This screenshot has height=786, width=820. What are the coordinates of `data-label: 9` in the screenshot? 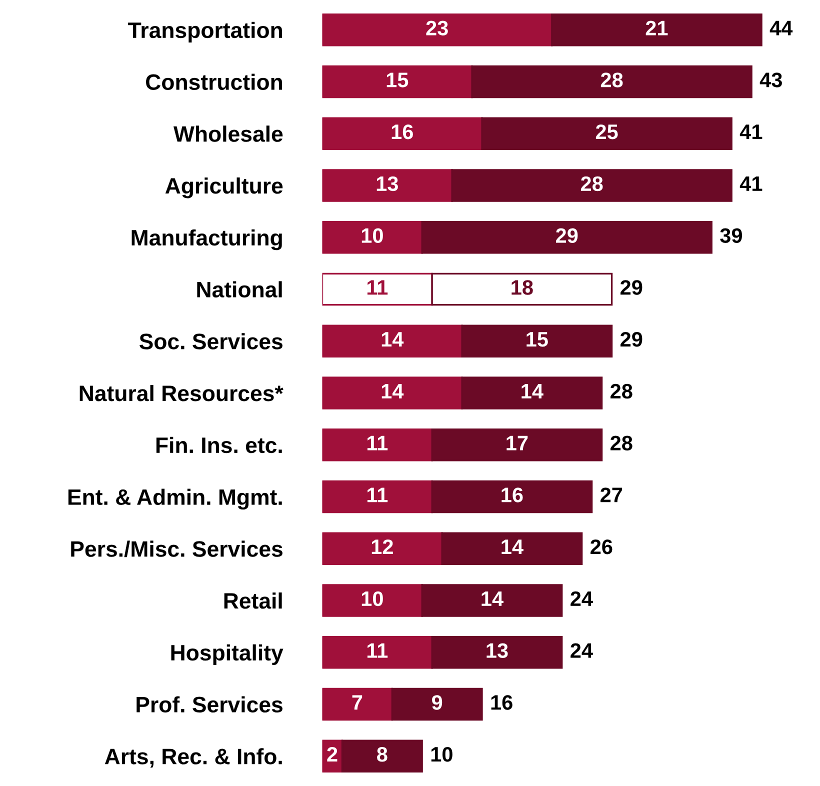 It's located at (437, 702).